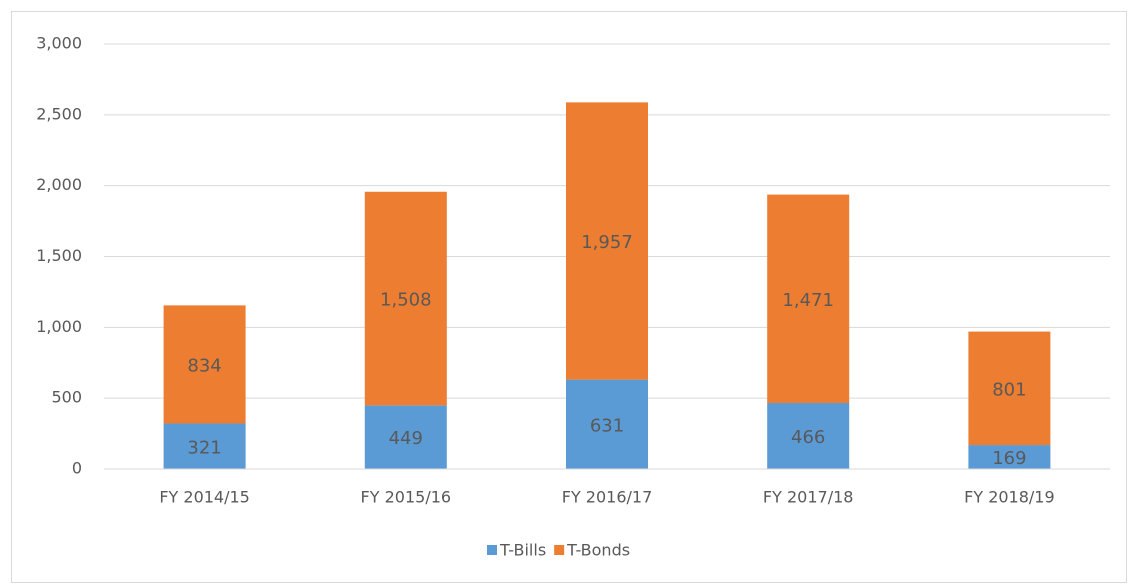 This screenshot has width=1129, height=588. Describe the element at coordinates (77, 468) in the screenshot. I see `y-tick-label: 0` at that location.